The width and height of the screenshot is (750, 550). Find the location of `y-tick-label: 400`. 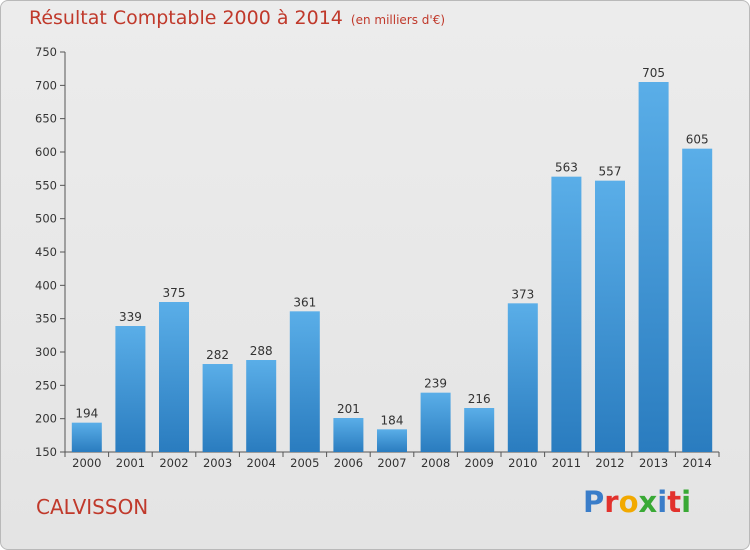

y-tick-label: 400 is located at coordinates (46, 285).